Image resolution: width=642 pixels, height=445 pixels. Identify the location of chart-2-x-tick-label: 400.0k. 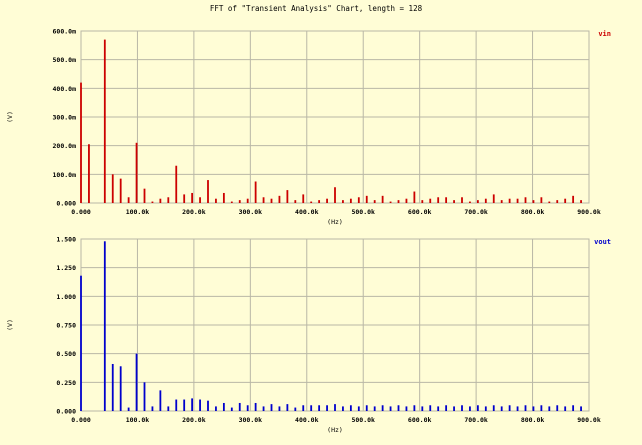
(307, 420).